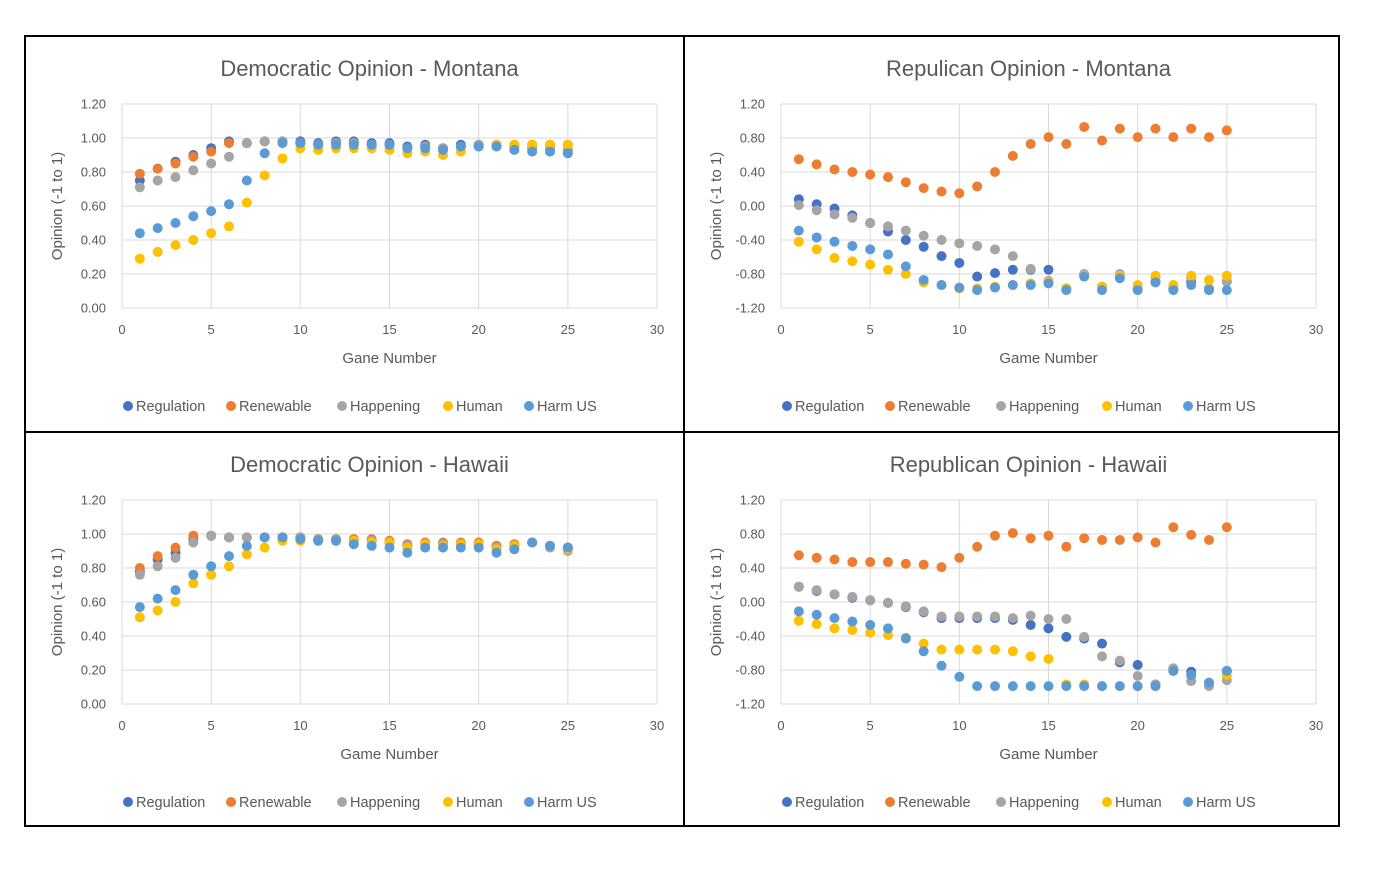  I want to click on horizontal-divider, so click(682, 432).